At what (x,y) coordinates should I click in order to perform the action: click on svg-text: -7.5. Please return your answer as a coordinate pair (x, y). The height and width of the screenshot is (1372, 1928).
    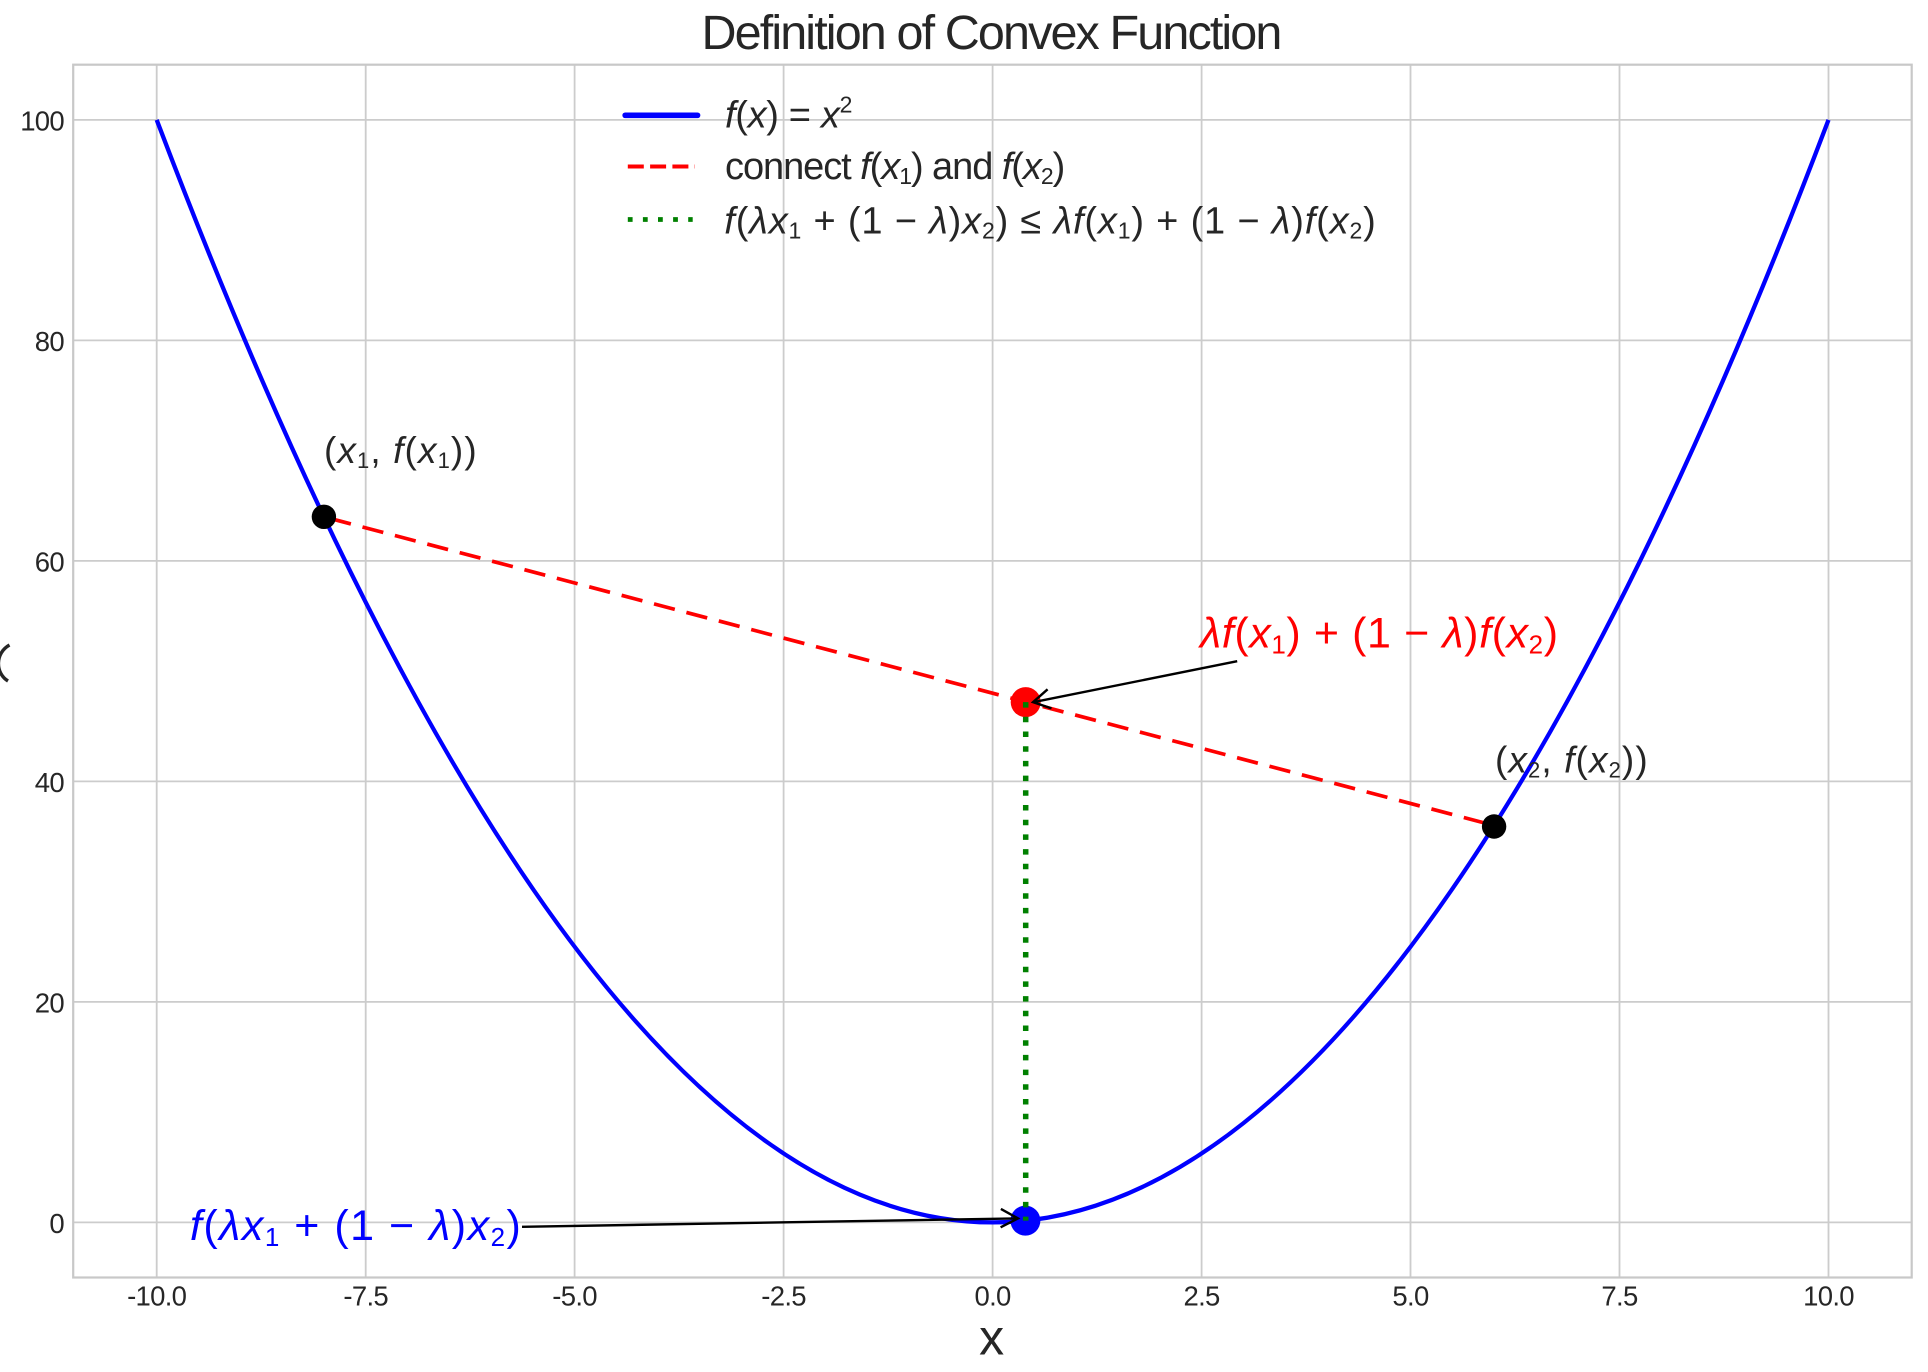
    Looking at the image, I should click on (365, 1296).